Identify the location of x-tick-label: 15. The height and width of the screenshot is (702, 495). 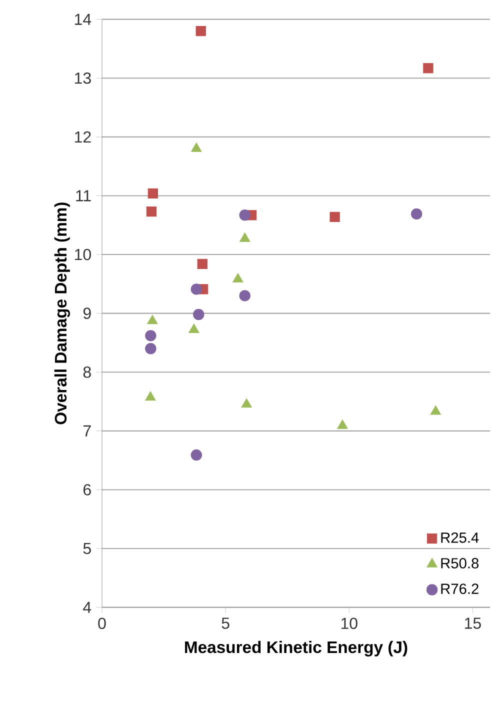
(473, 623).